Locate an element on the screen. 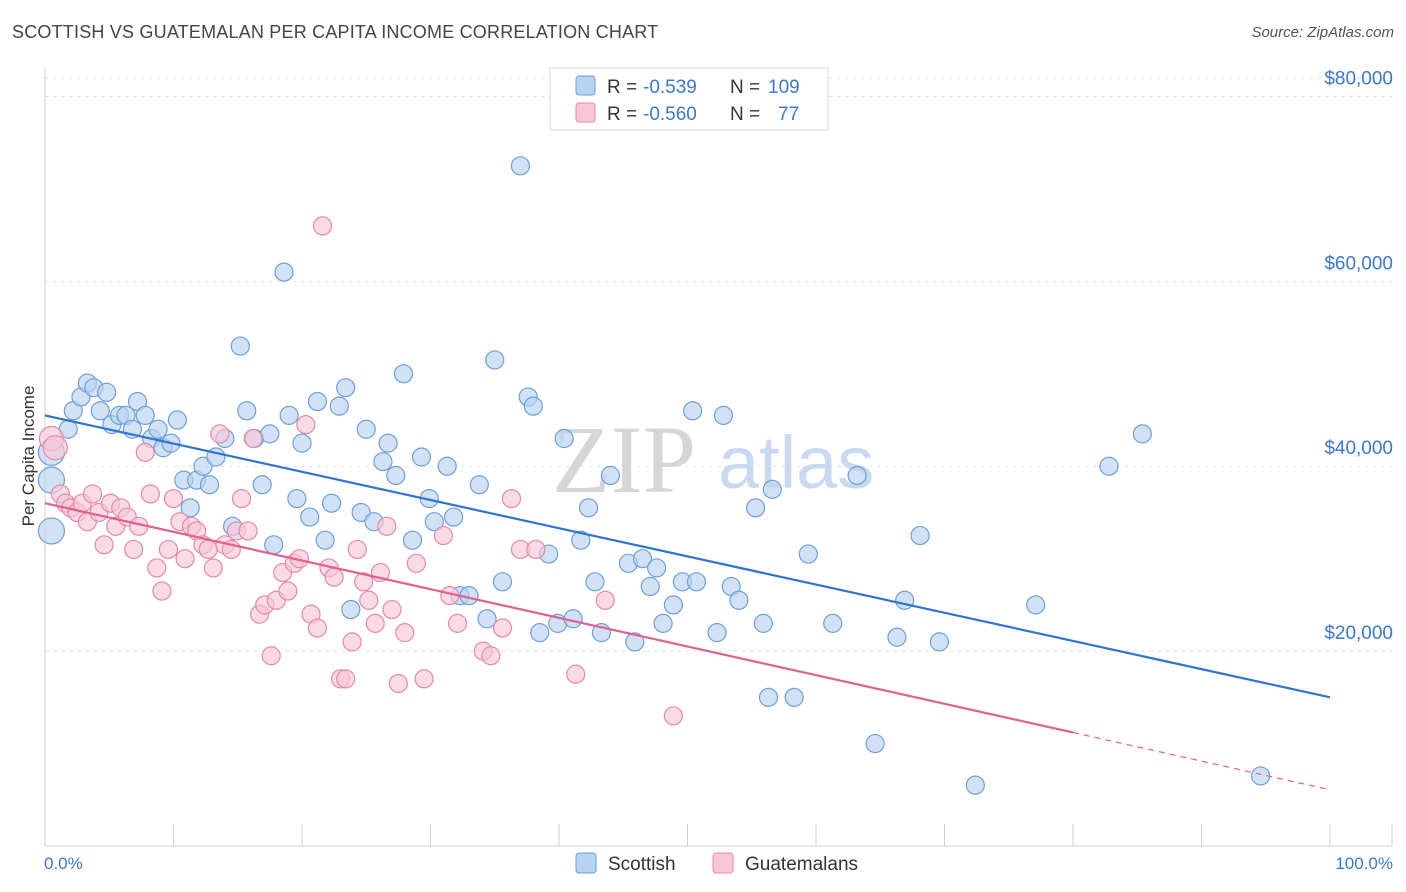 Image resolution: width=1406 pixels, height=892 pixels. scottish-swatch is located at coordinates (585, 85).